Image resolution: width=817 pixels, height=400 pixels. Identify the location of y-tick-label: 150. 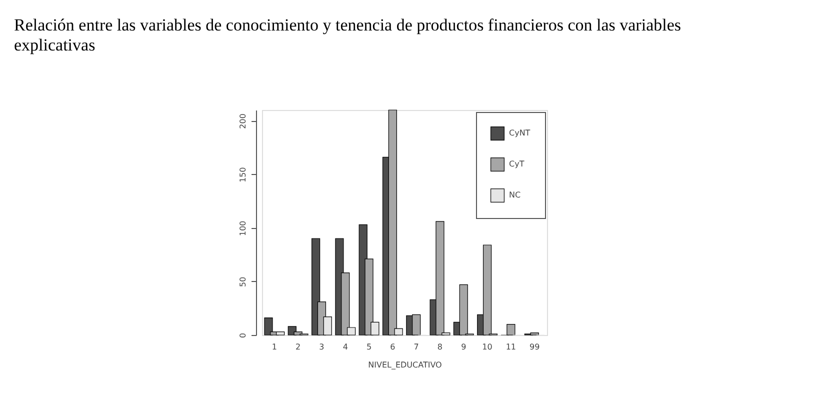
(243, 174).